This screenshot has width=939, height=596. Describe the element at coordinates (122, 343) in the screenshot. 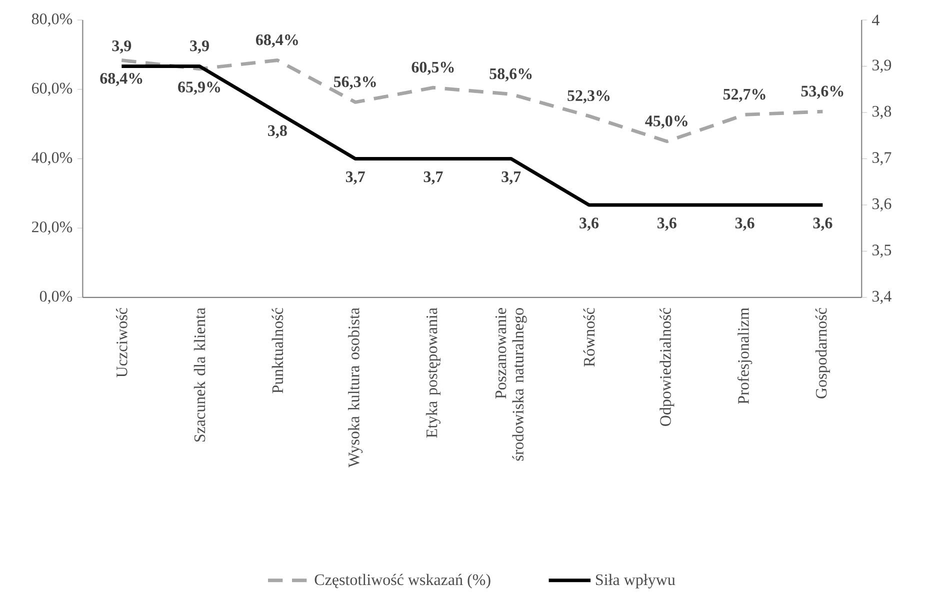

I see `x-tick-label: Uczciwość` at that location.